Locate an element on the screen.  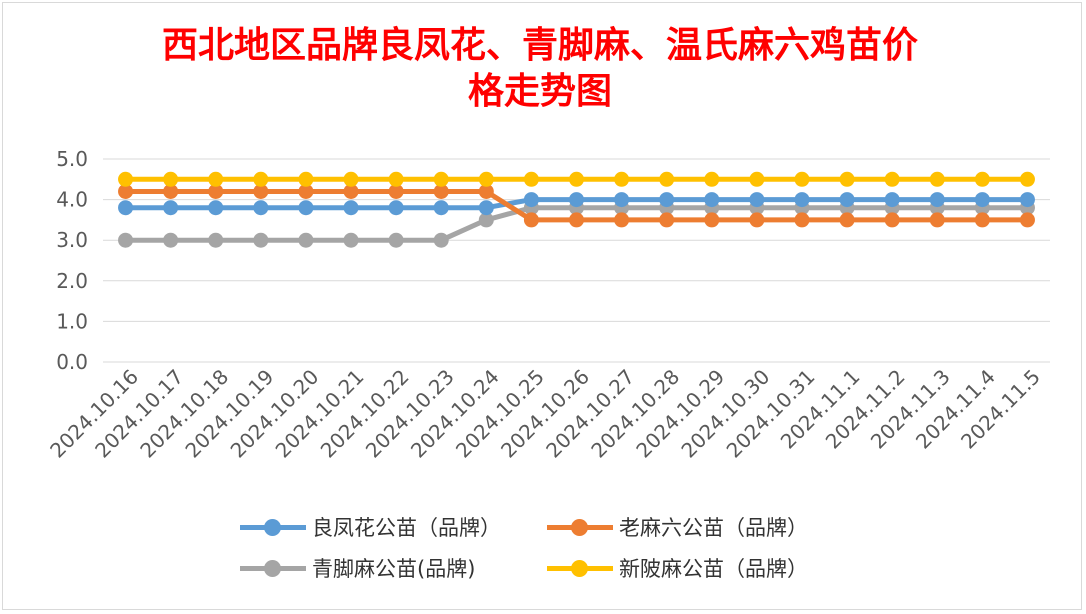
legend-label: 老麻六公苗（品牌） is located at coordinates (713, 528).